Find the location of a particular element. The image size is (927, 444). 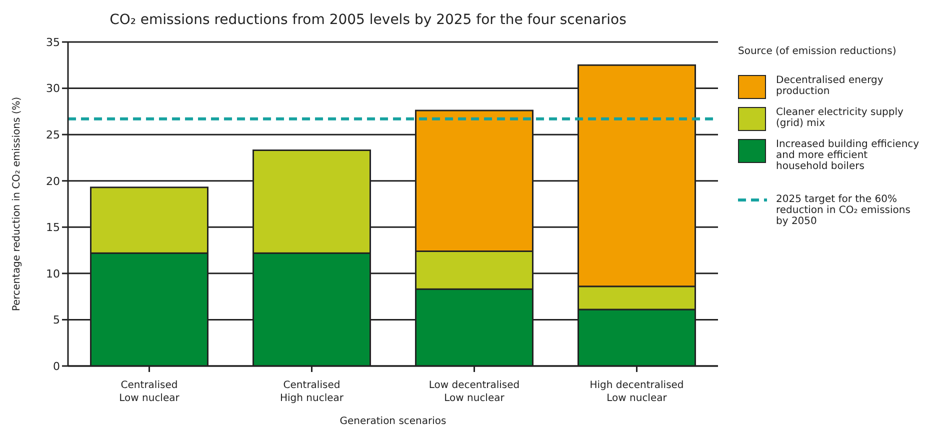

chart-title: CO₂ emissions reductions from 2005 levels by 2025 for the four scenarios is located at coordinates (368, 20).